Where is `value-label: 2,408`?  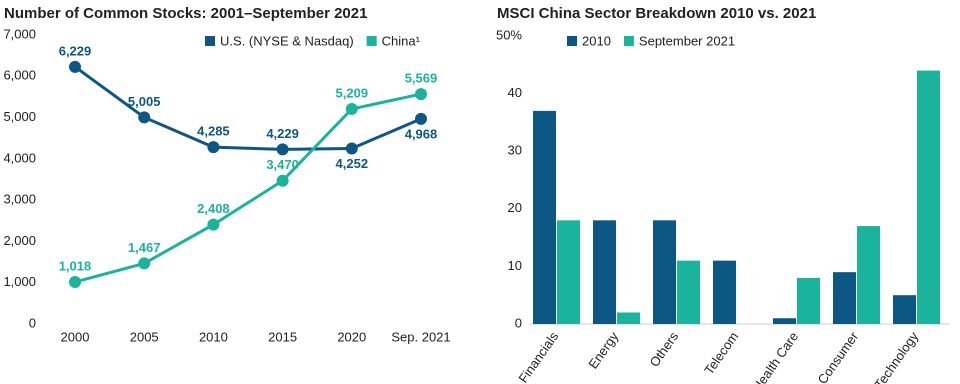 value-label: 2,408 is located at coordinates (213, 208).